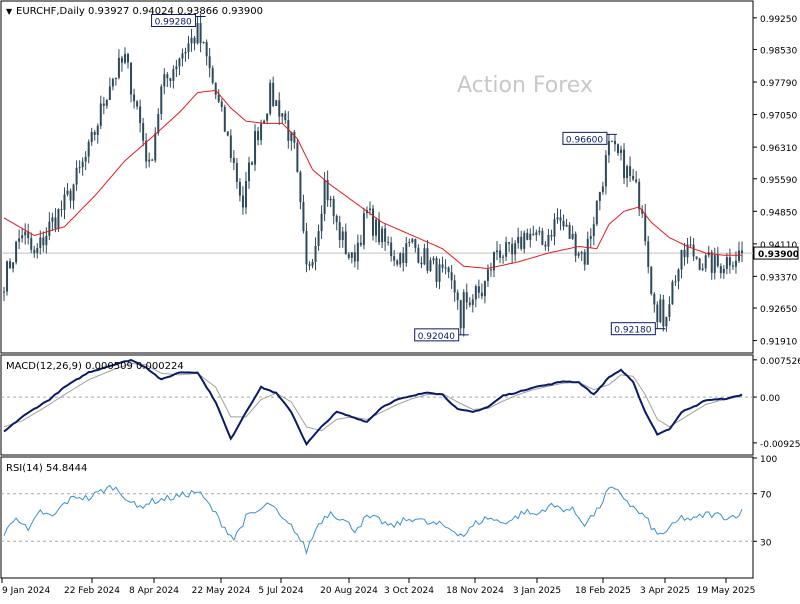 This screenshot has height=604, width=800. I want to click on price-tick-label: 0.97050, so click(778, 117).